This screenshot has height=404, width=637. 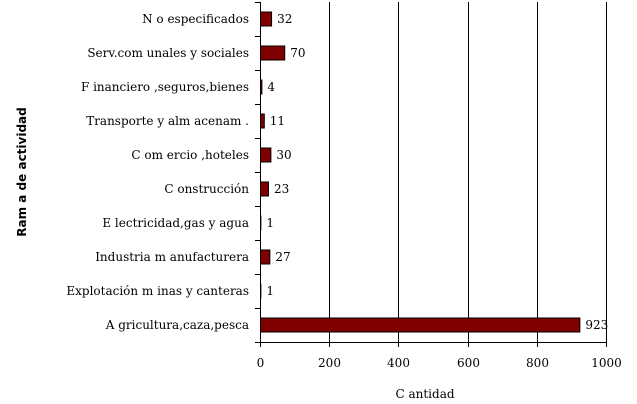 I want to click on category-label-0: N o especificados, so click(x=195, y=19).